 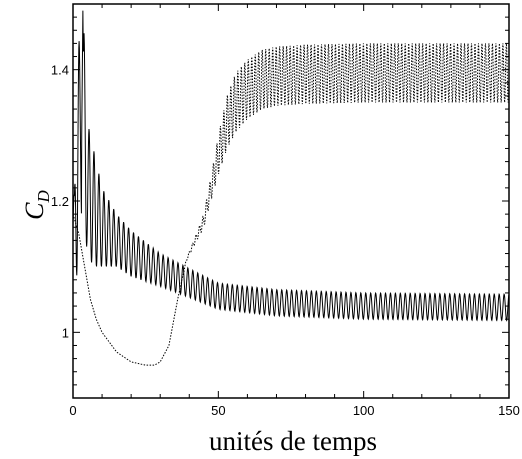 What do you see at coordinates (34, 211) in the screenshot?
I see `y-axis-title-main: C` at bounding box center [34, 211].